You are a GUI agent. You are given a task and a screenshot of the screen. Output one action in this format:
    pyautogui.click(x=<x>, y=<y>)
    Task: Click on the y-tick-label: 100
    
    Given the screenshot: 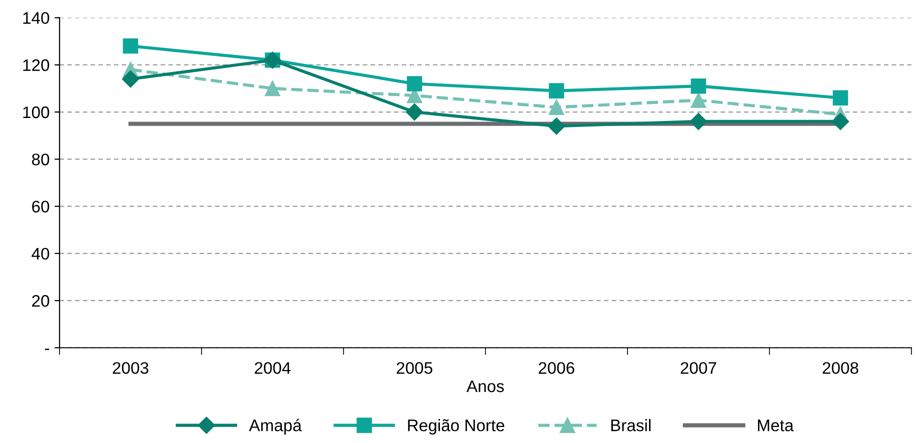 What is the action you would take?
    pyautogui.click(x=36, y=112)
    